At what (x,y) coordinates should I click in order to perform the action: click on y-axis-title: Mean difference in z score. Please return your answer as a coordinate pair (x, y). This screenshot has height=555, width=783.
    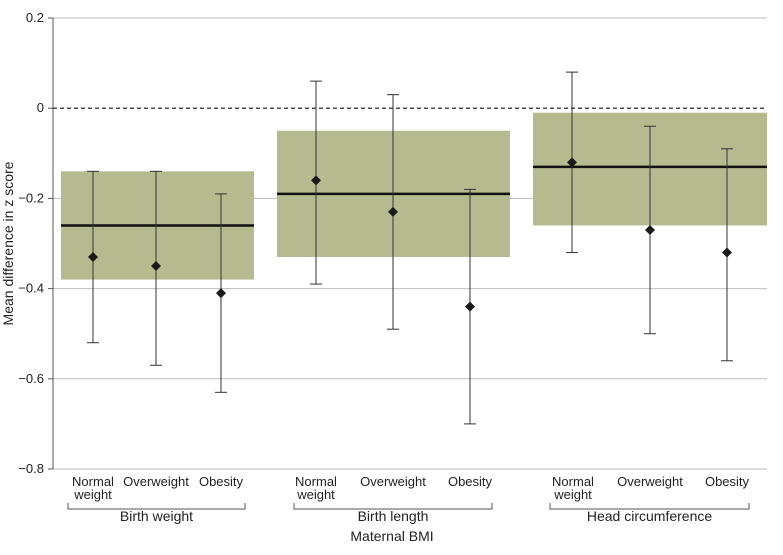
    Looking at the image, I should click on (8, 243).